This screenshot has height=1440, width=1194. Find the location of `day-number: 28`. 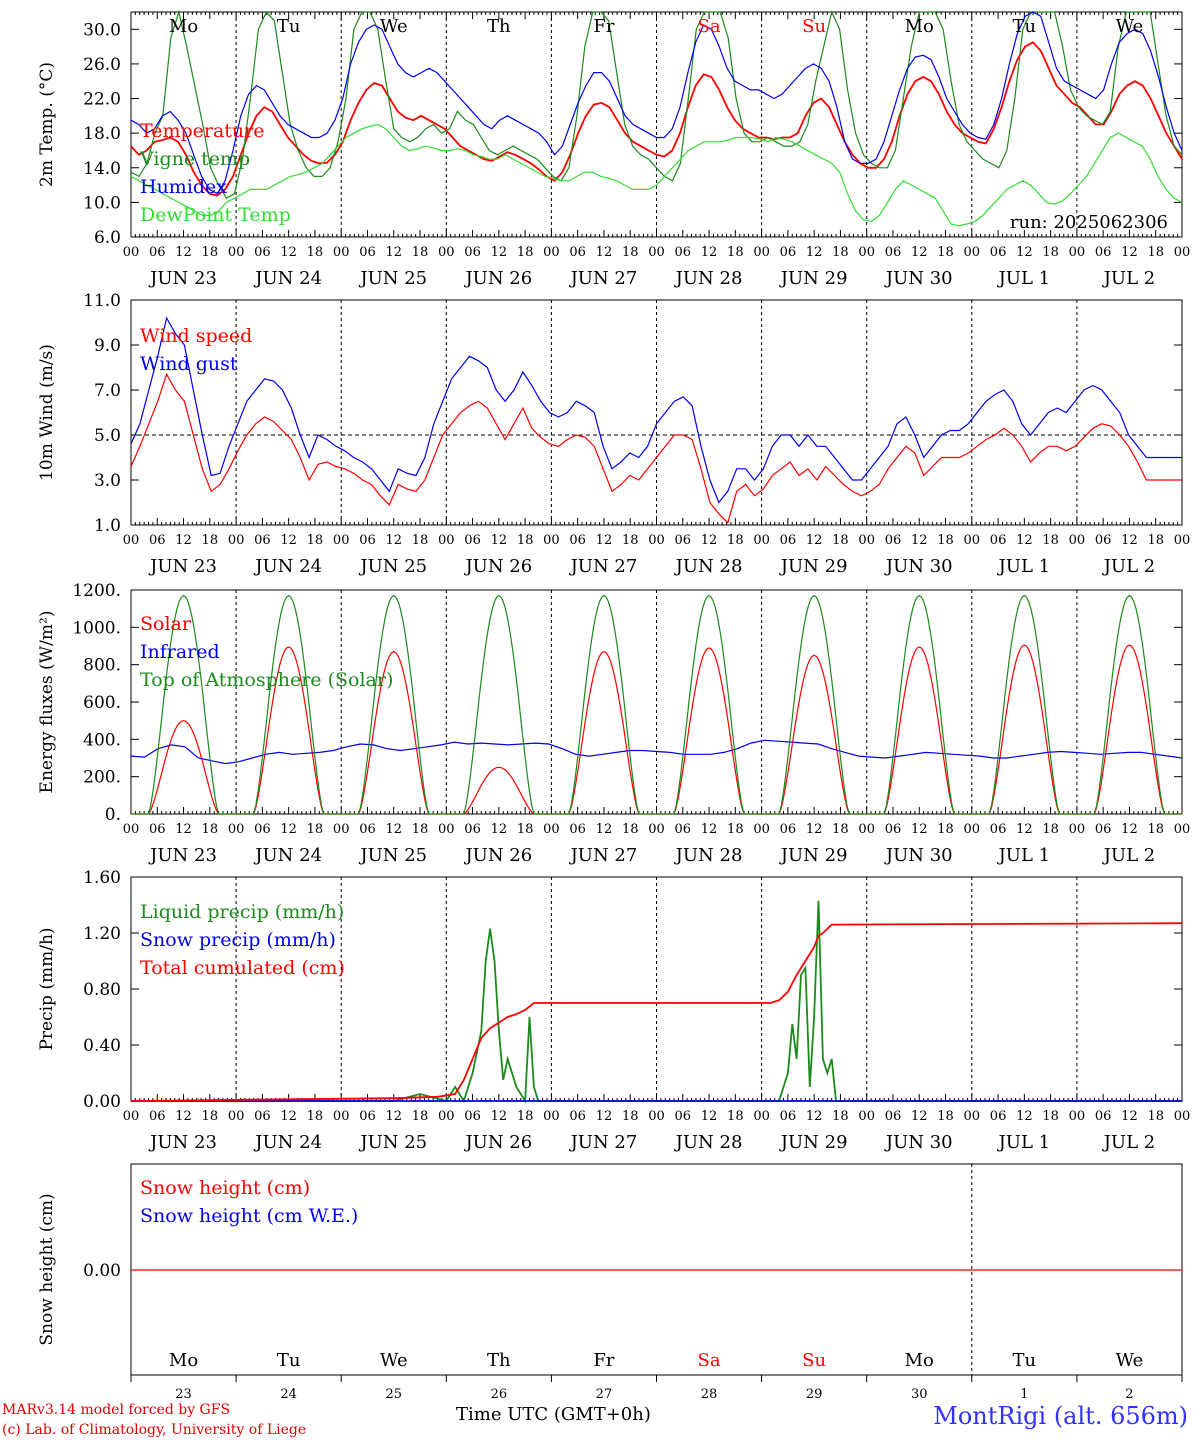

day-number: 28 is located at coordinates (709, 1394).